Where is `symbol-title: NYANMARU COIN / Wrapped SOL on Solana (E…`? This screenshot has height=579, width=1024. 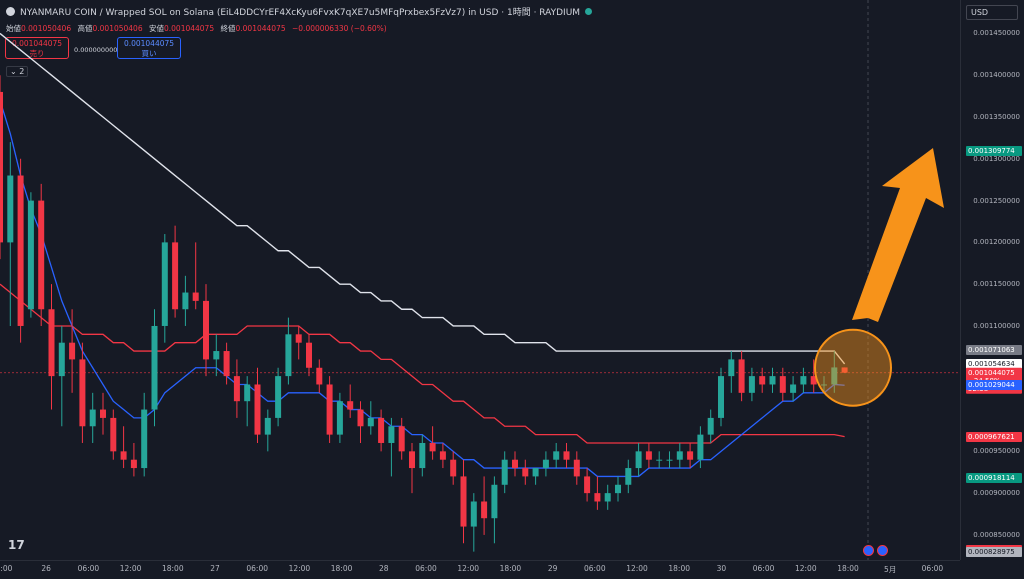 symbol-title: NYANMARU COIN / Wrapped SOL on Solana (E… is located at coordinates (300, 13).